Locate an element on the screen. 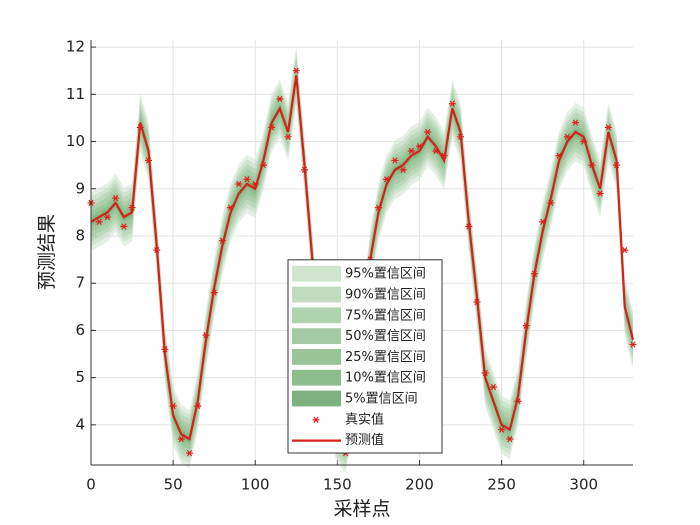  legend-label: 25%置信区间 is located at coordinates (385, 357).